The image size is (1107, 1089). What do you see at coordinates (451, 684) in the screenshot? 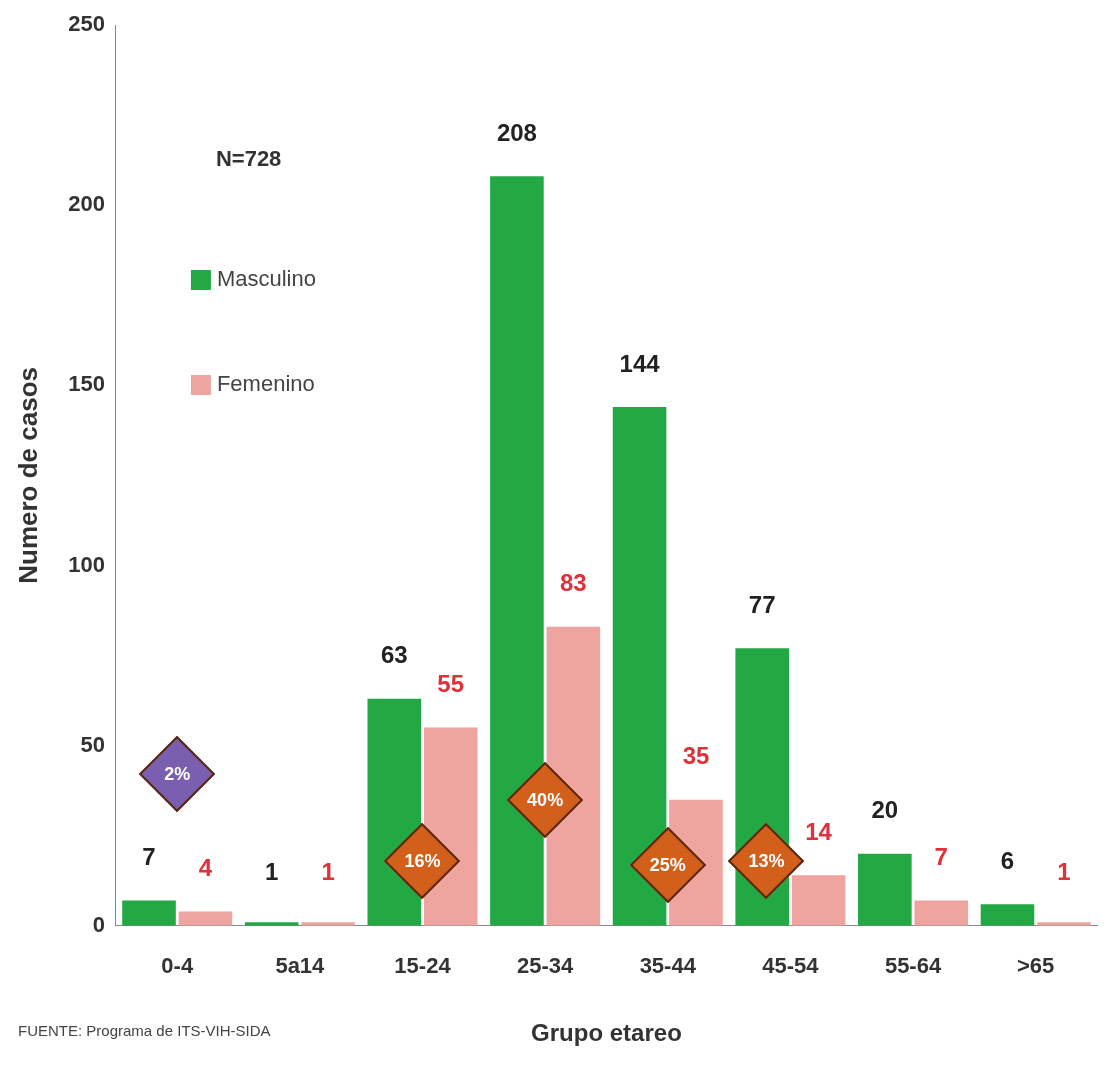
I see `data-label: 55` at bounding box center [451, 684].